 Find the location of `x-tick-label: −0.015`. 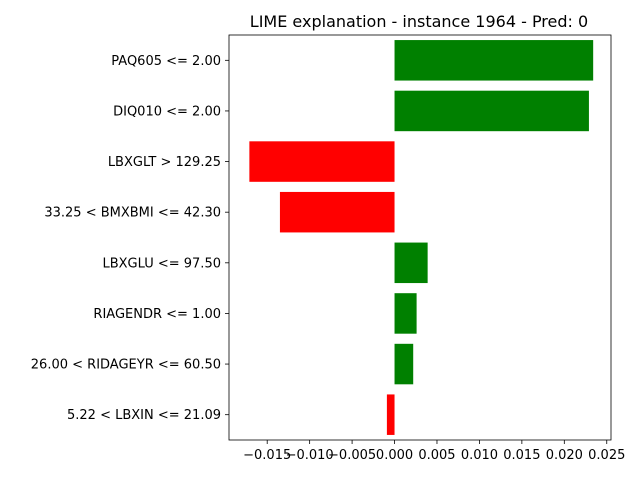

x-tick-label: −0.015 is located at coordinates (267, 455).